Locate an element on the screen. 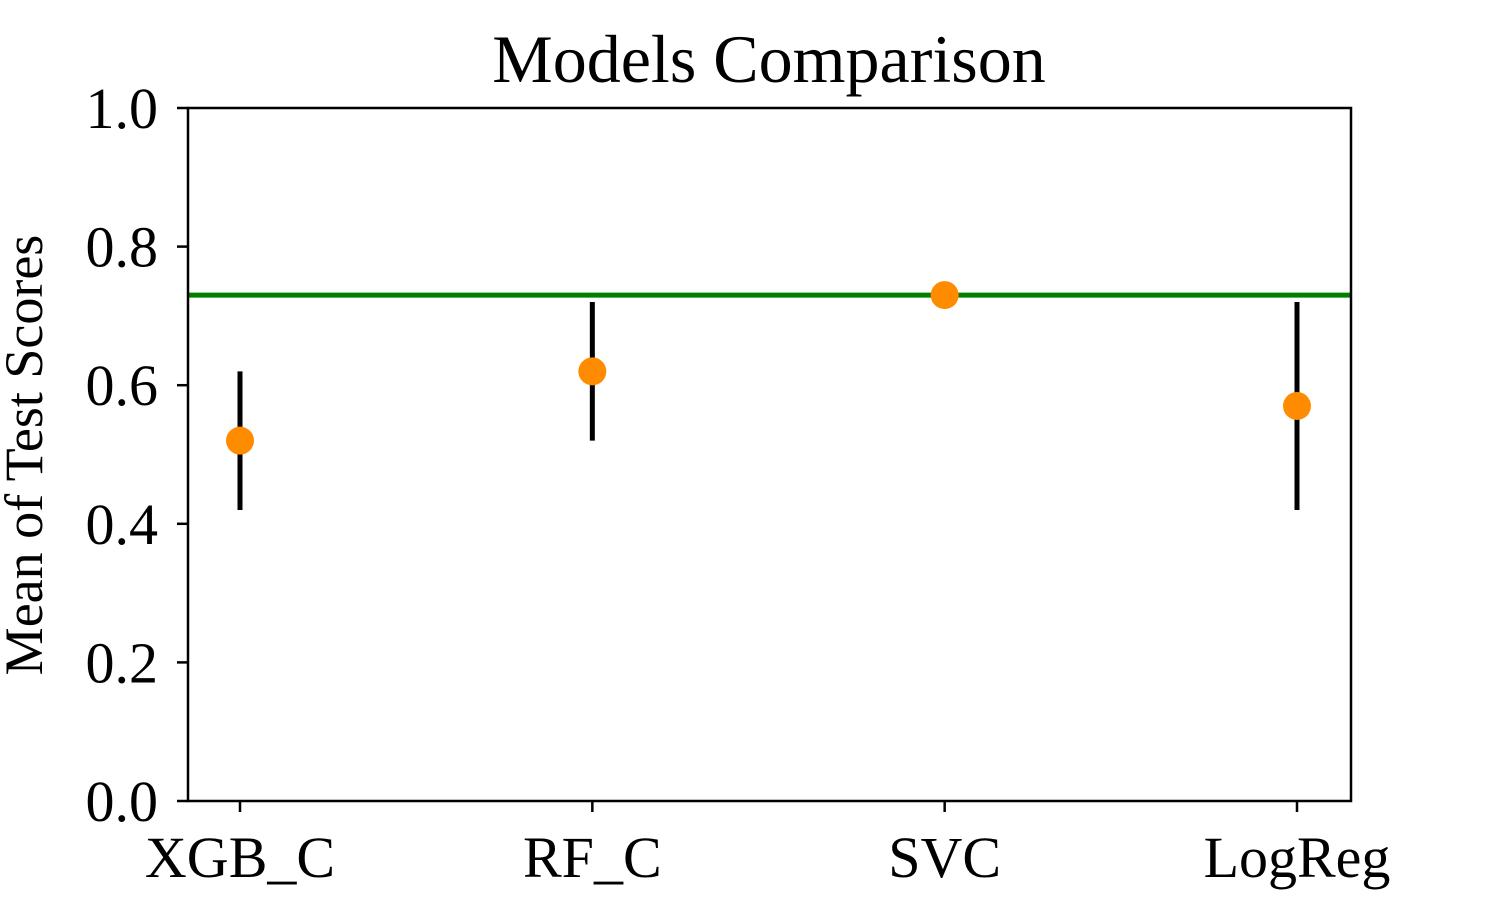 This screenshot has height=900, width=1500. x-tick-label-1: RF_C is located at coordinates (592, 857).